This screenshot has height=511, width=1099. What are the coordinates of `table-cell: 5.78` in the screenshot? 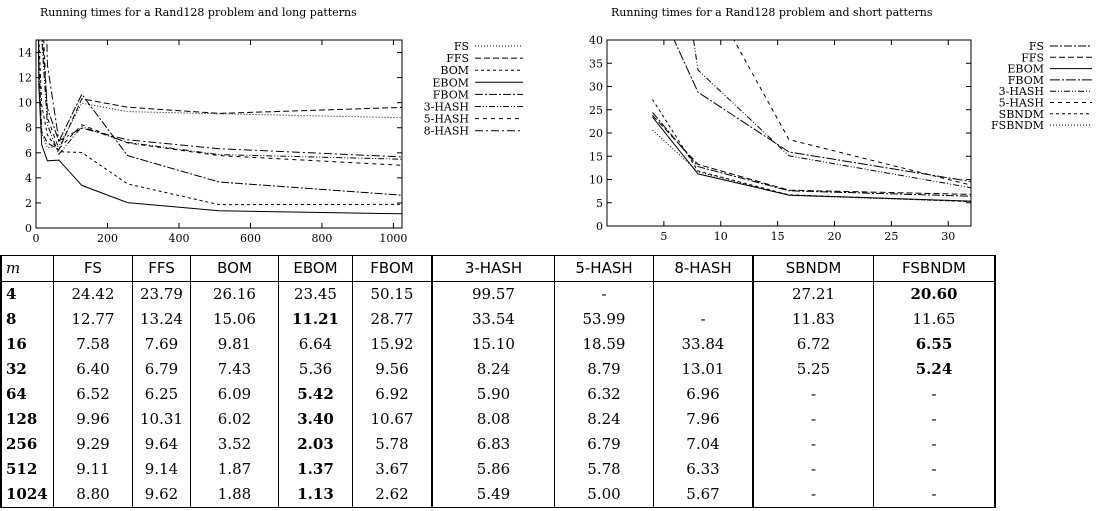 It's located at (604, 469).